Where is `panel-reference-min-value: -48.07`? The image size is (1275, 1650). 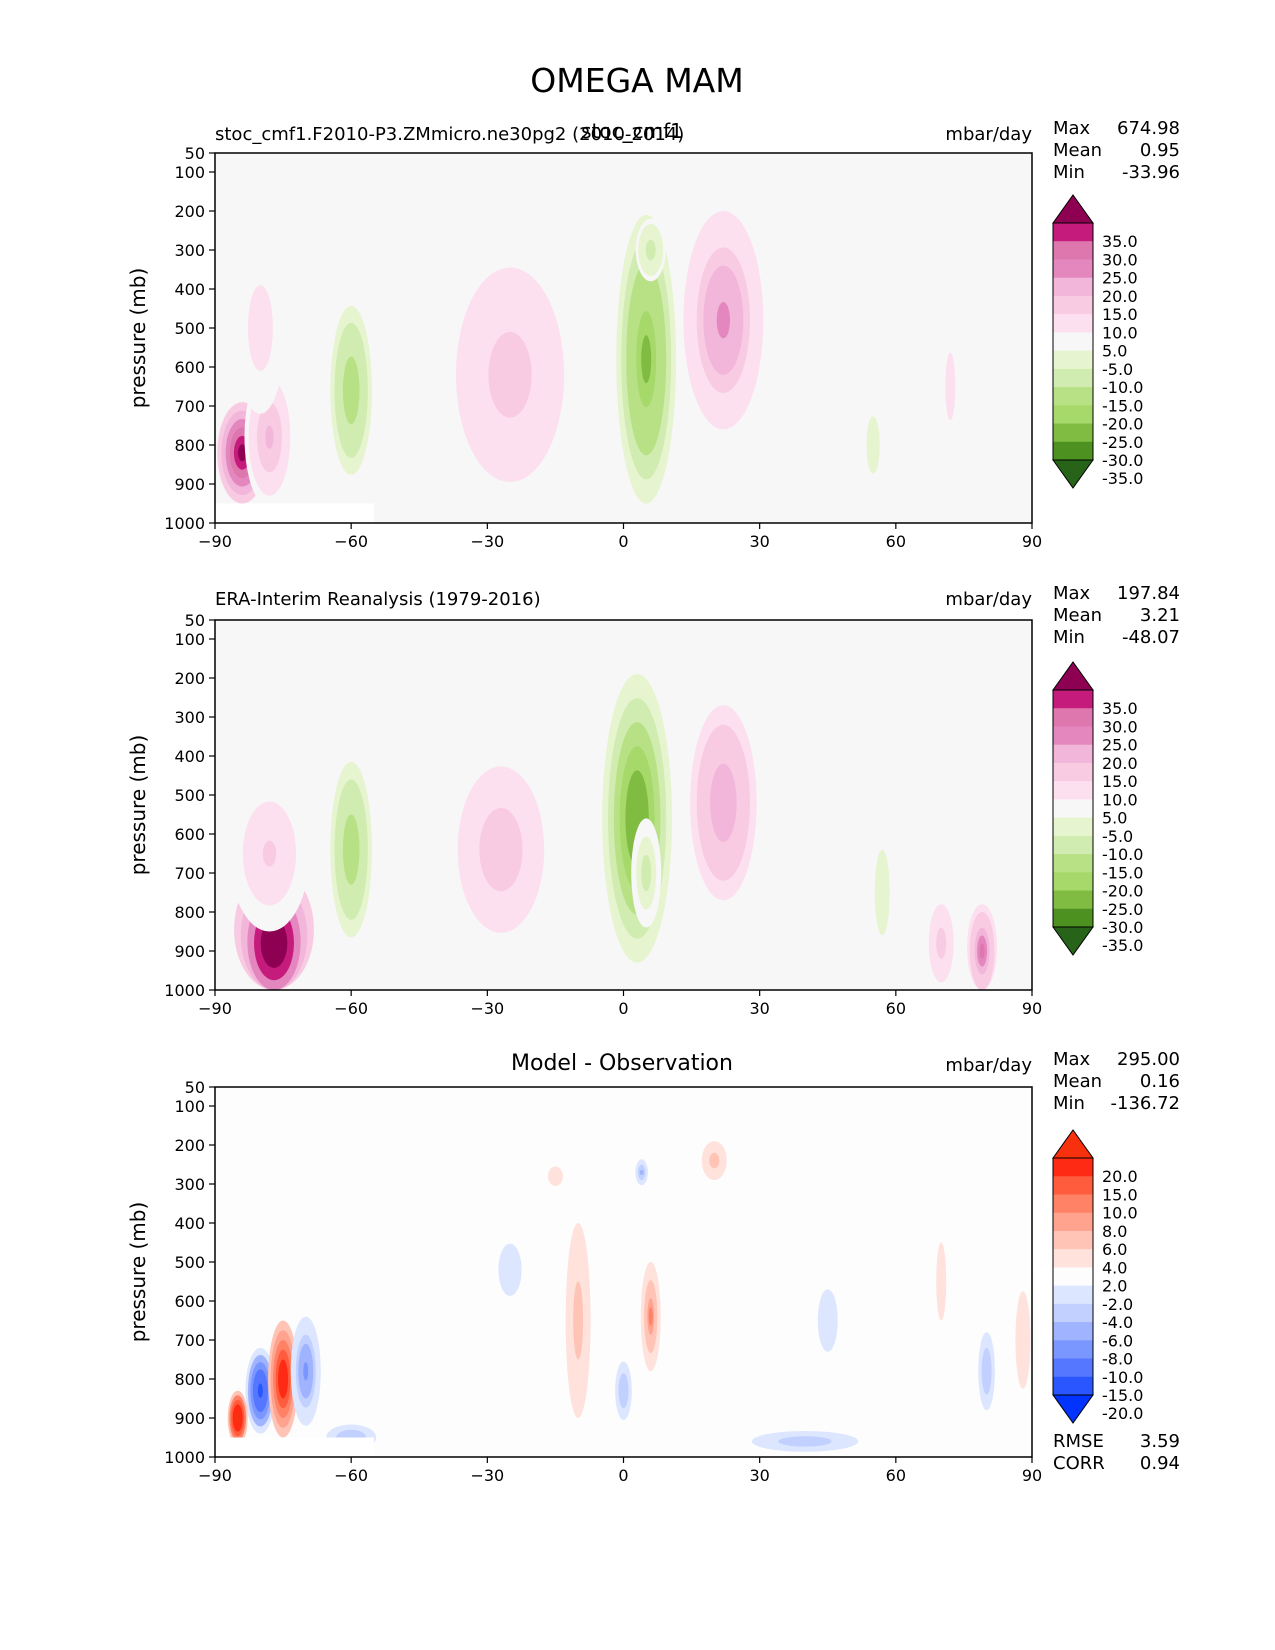
panel-reference-min-value: -48.07 is located at coordinates (1151, 637).